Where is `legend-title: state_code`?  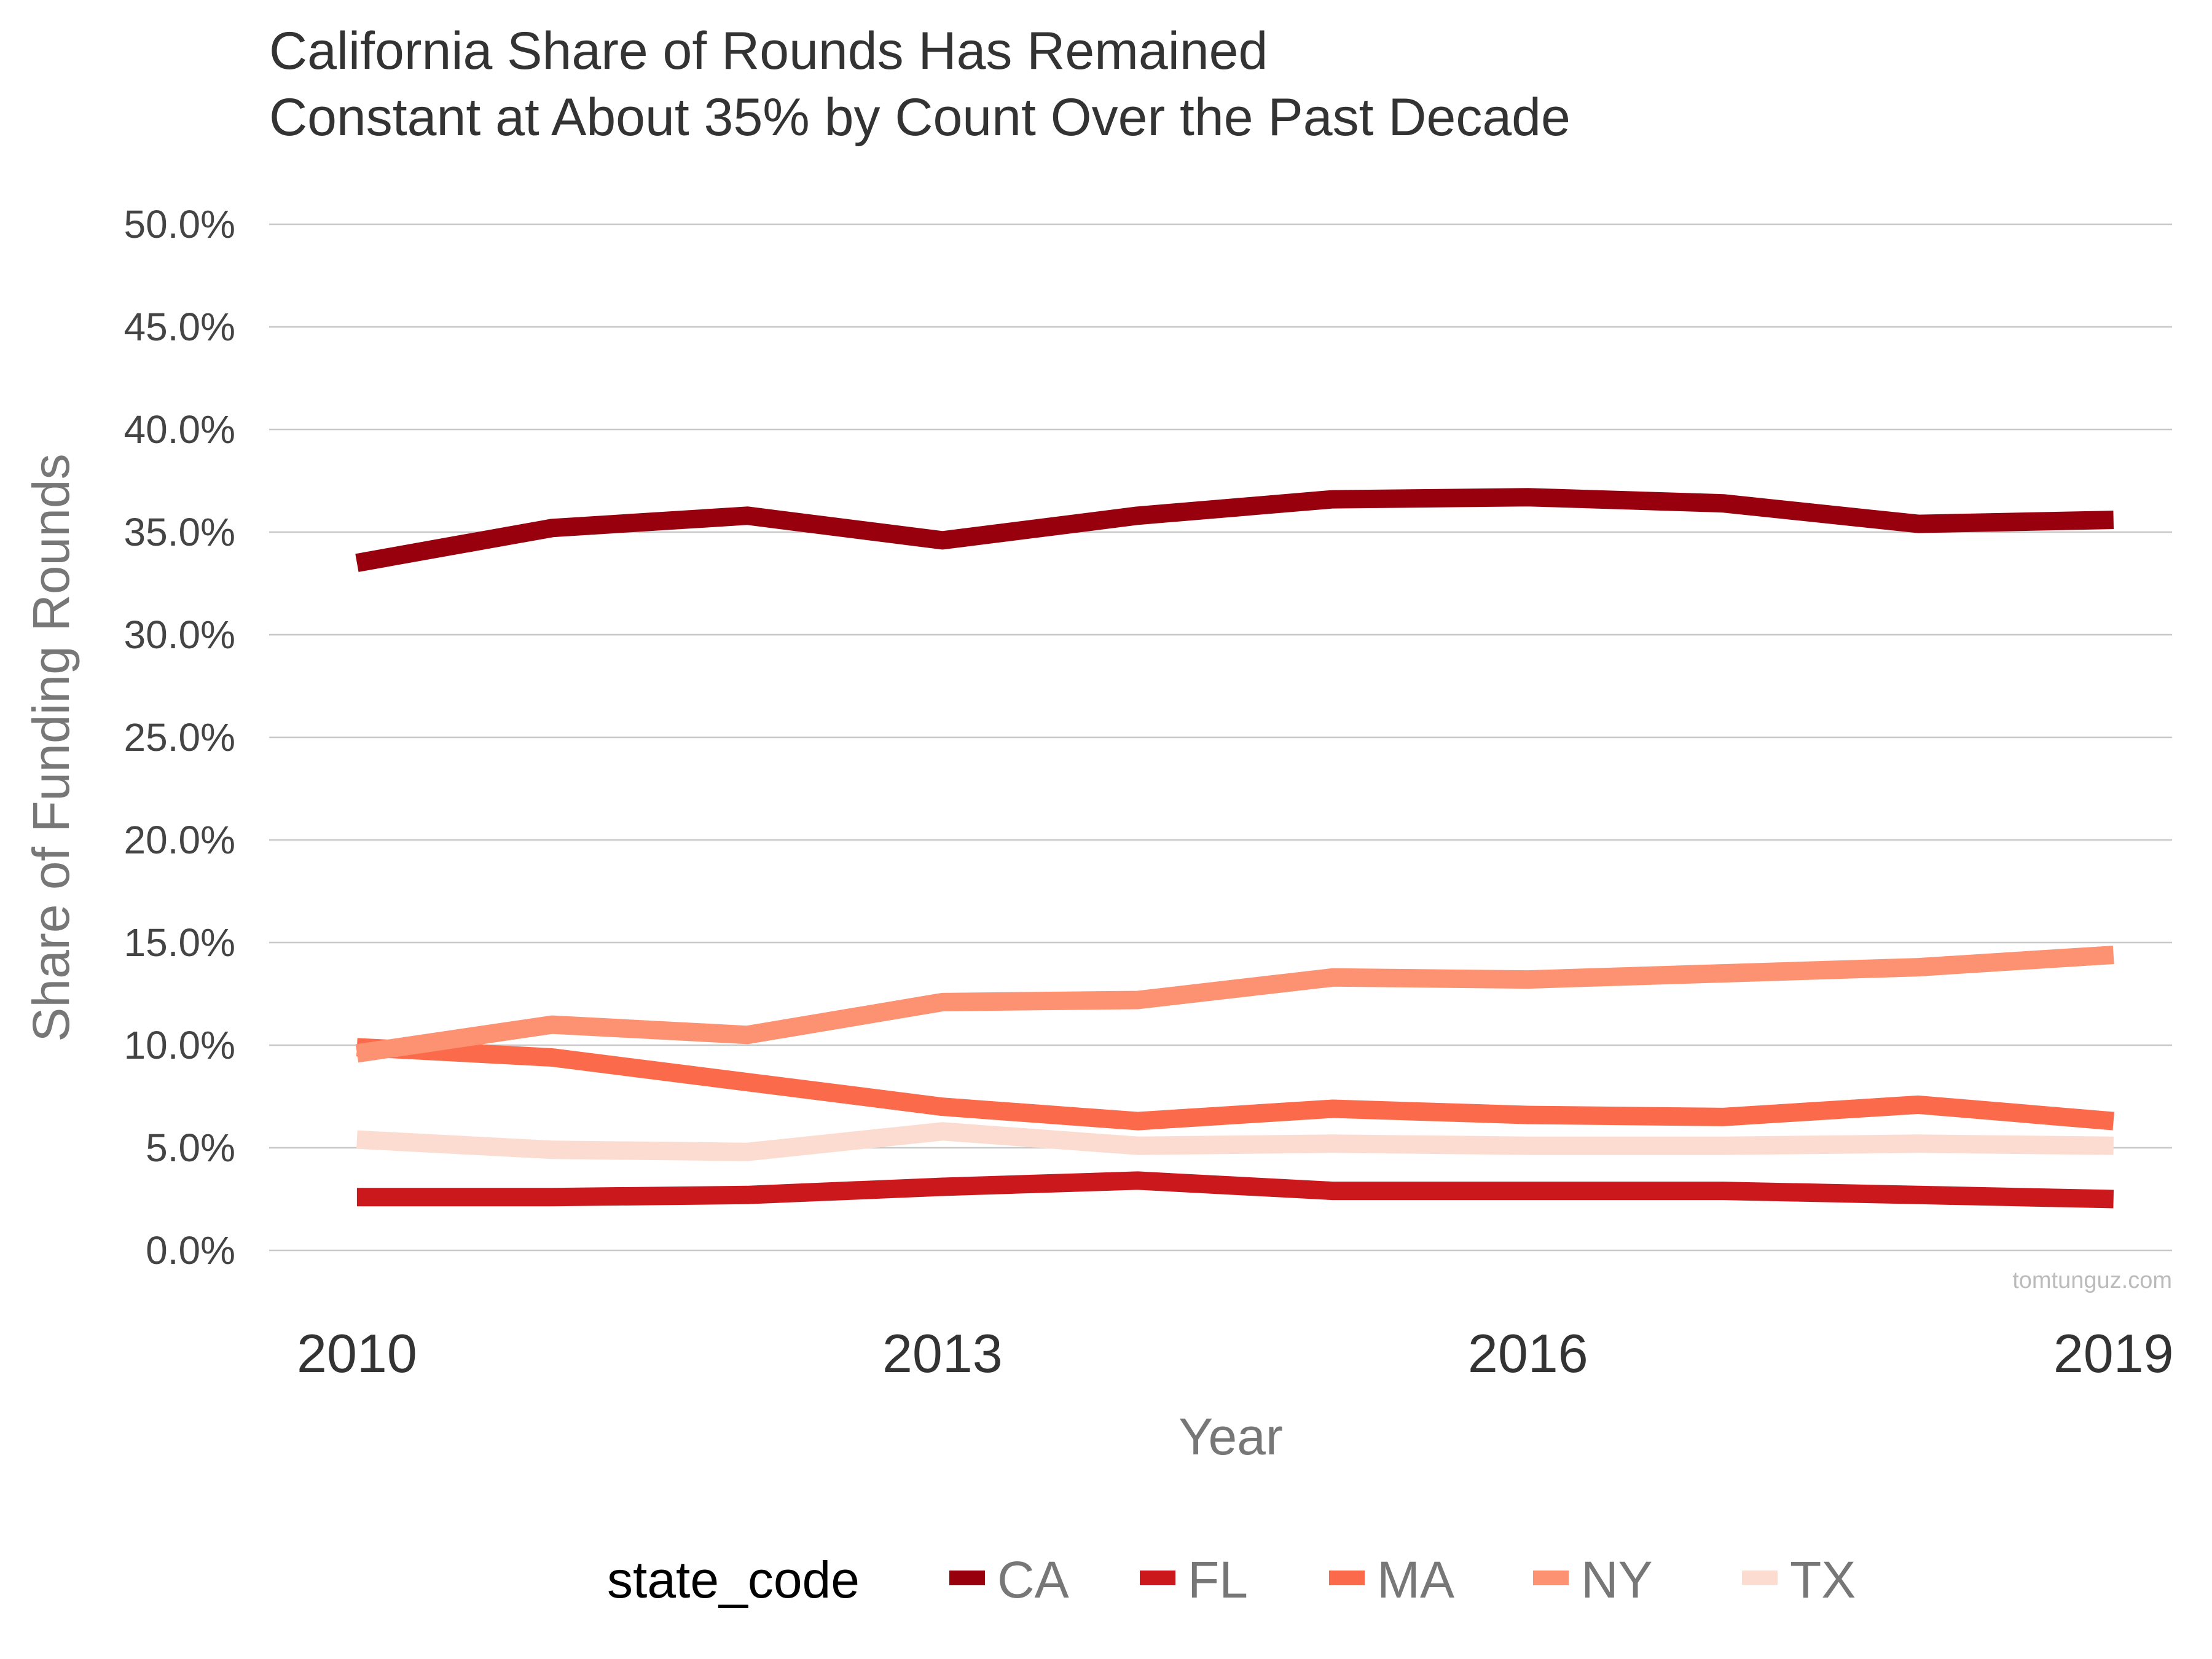 legend-title: state_code is located at coordinates (733, 1580).